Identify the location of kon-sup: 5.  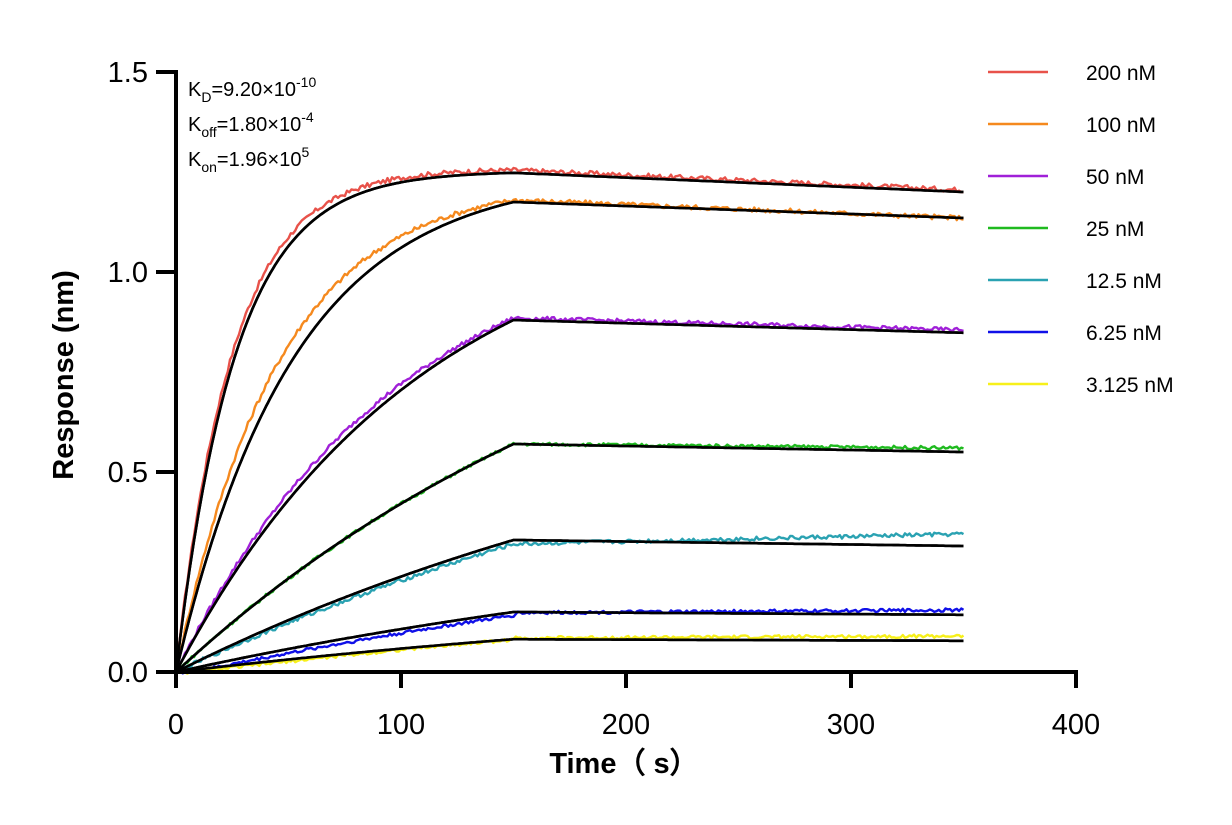
(305, 152).